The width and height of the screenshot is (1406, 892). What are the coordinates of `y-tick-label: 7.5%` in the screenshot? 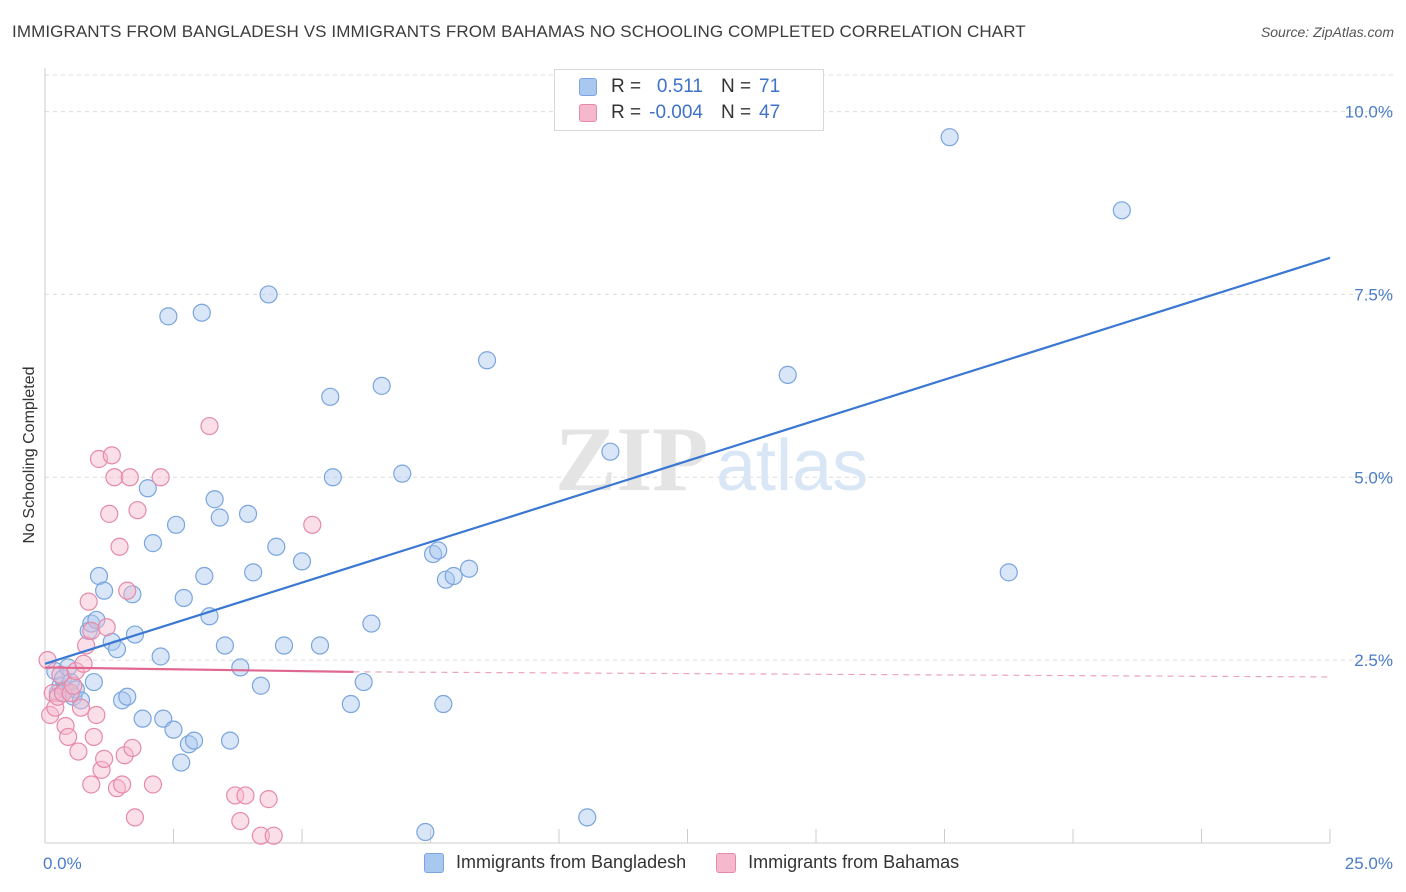 It's located at (1373, 294).